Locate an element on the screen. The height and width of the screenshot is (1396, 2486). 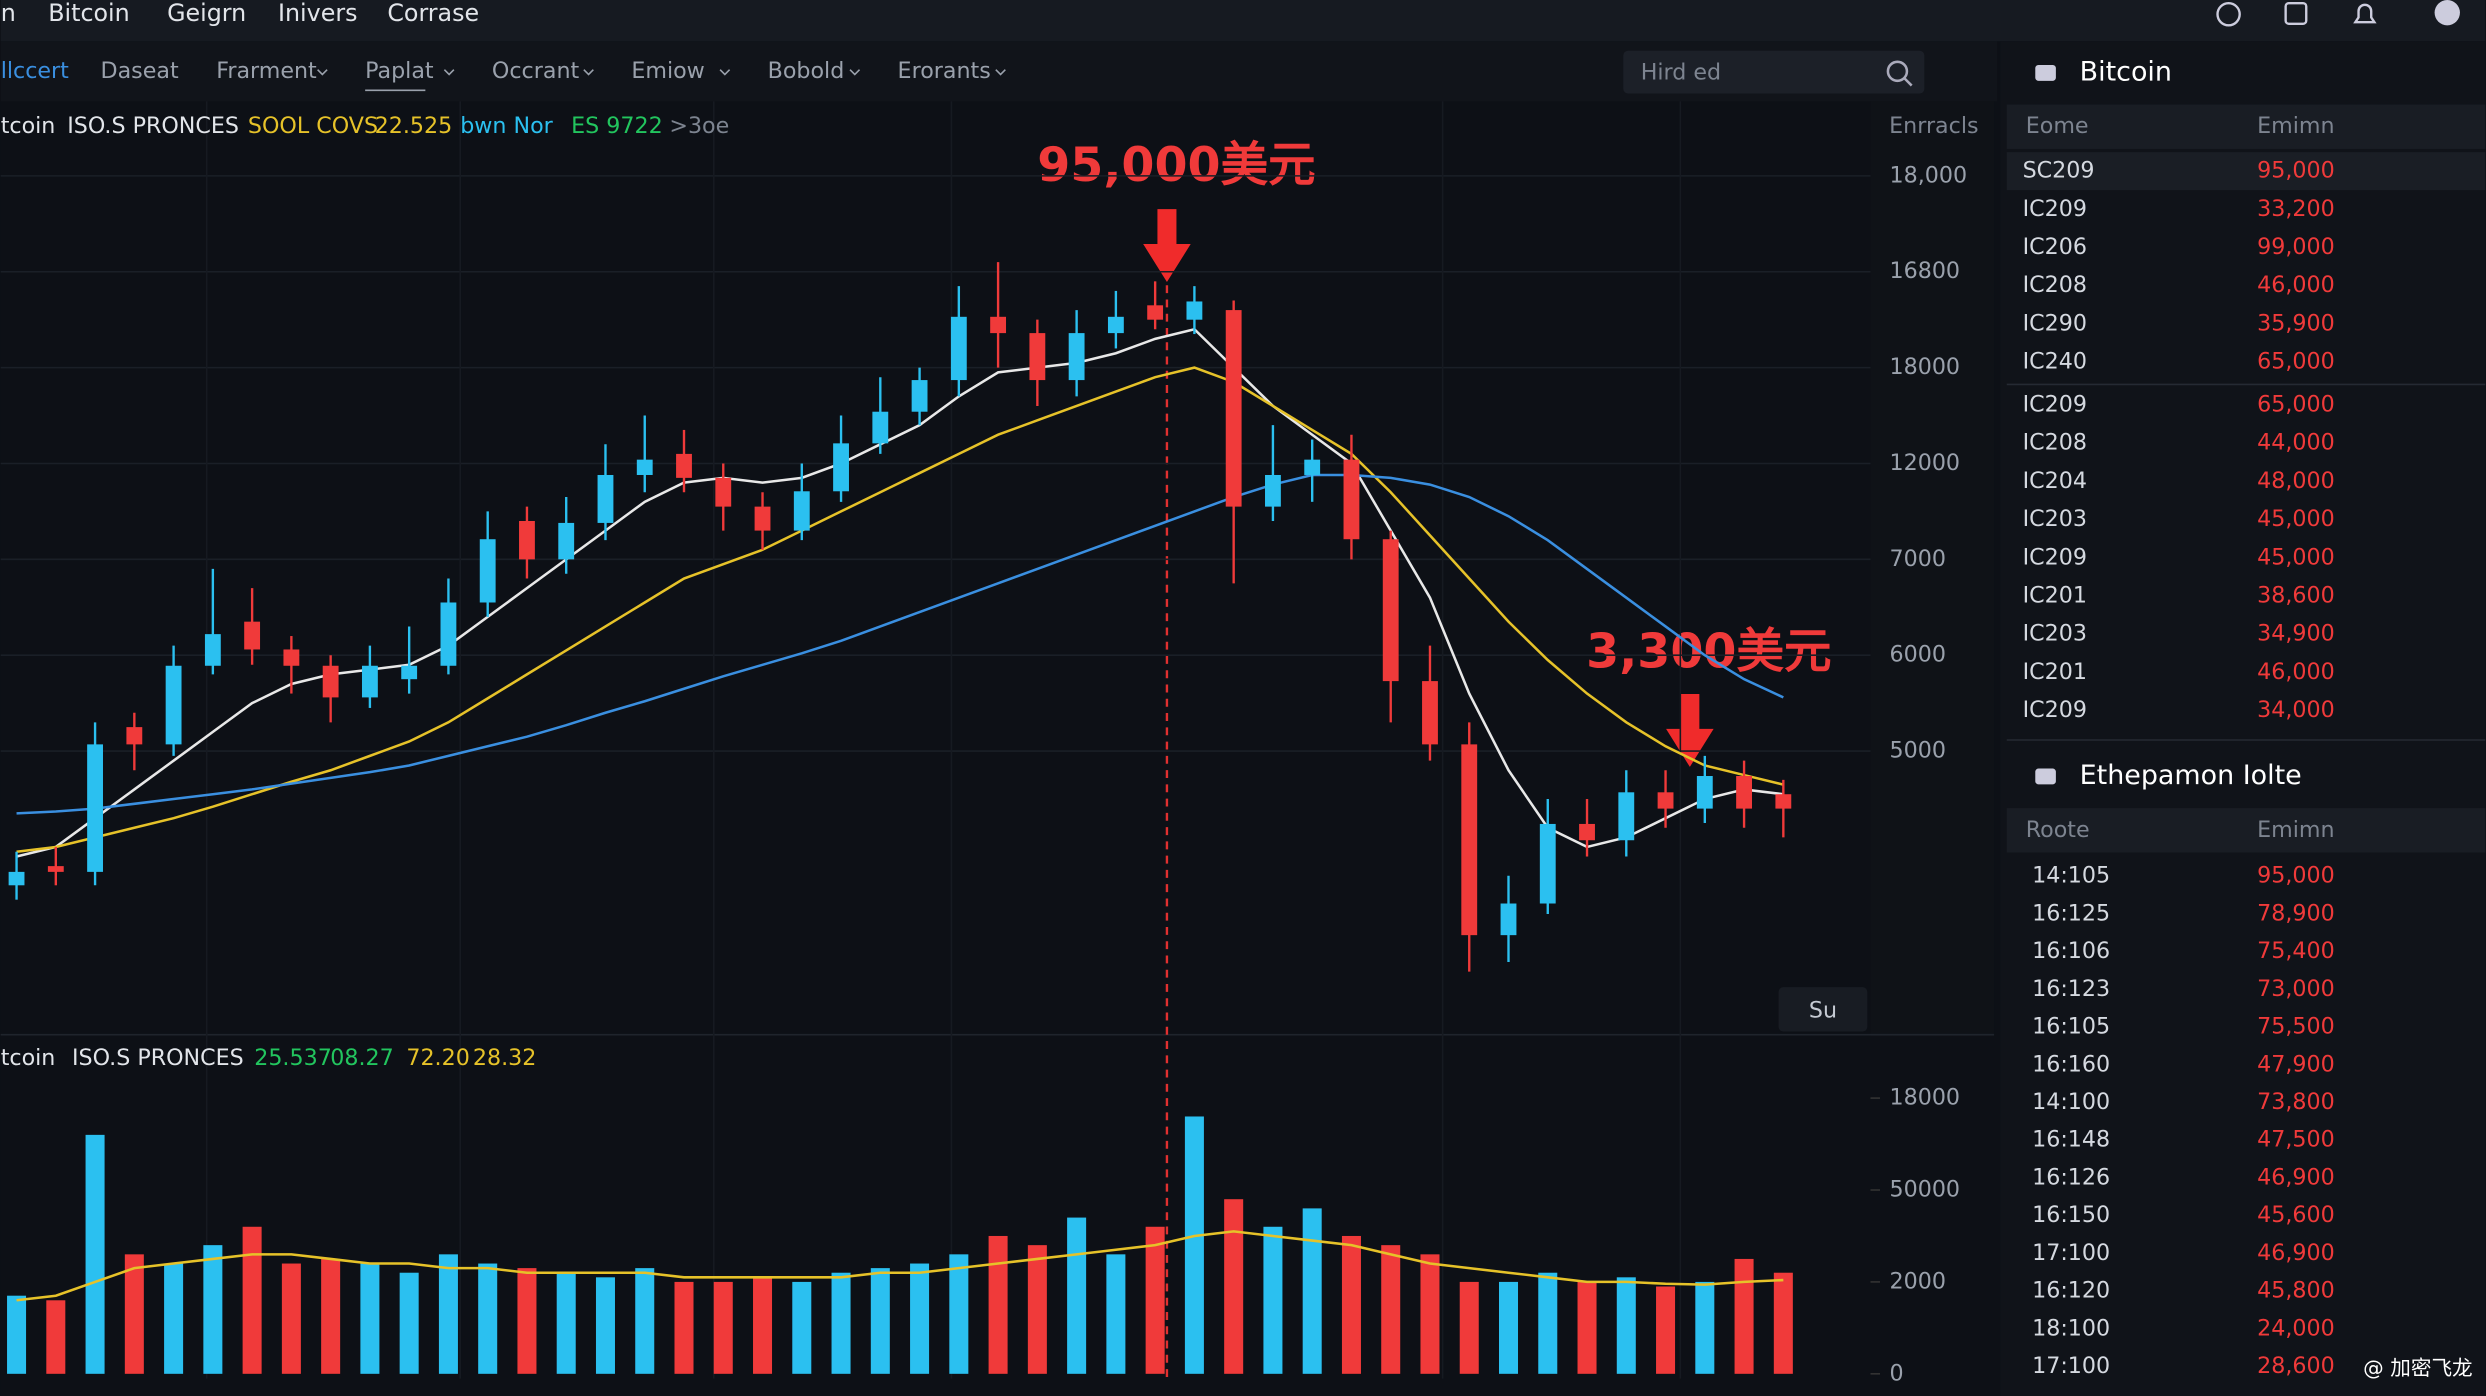
row-value: 78,900 is located at coordinates (2296, 913).